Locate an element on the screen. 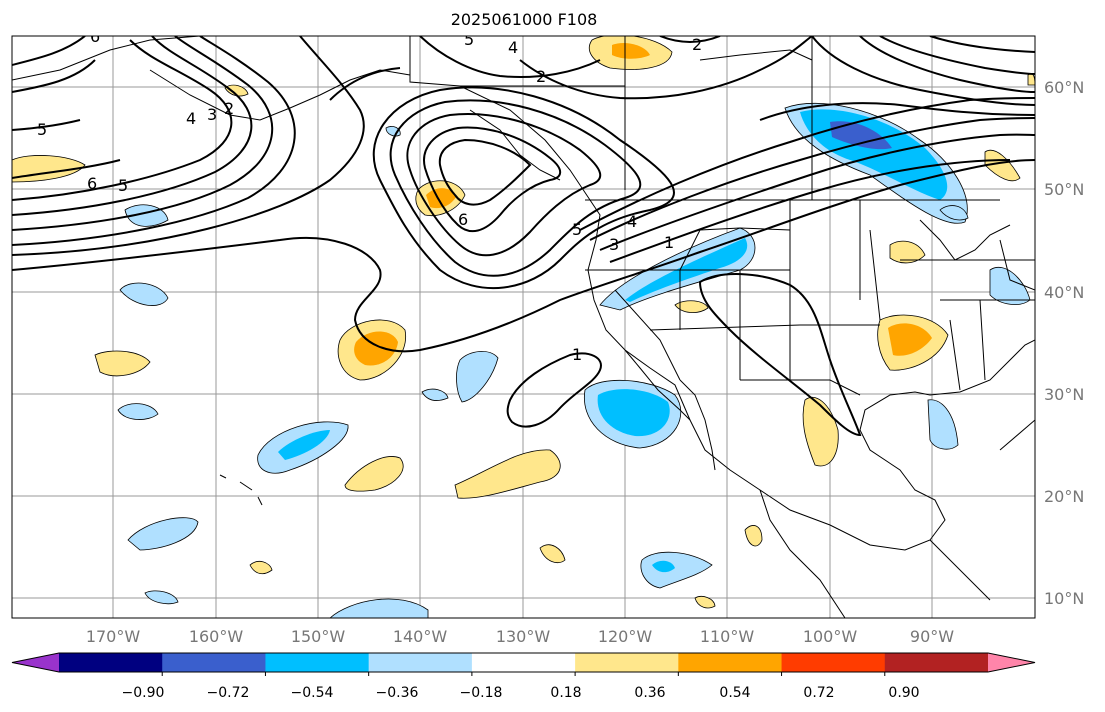 The width and height of the screenshot is (1105, 712). colorbar-tick-label: −0.72 is located at coordinates (228, 693).